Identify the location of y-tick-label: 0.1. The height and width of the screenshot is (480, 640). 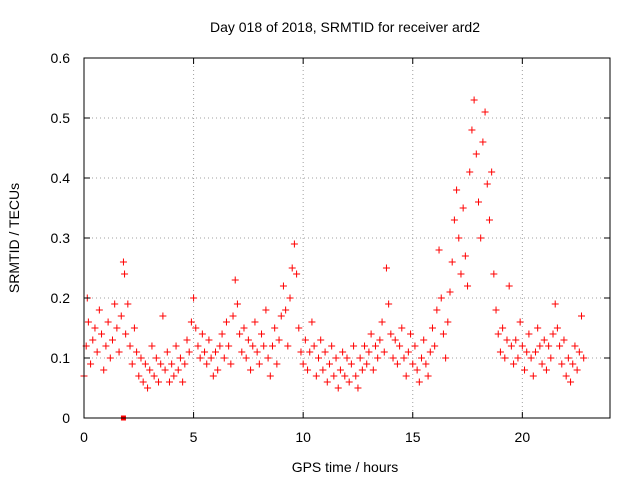
(61, 358).